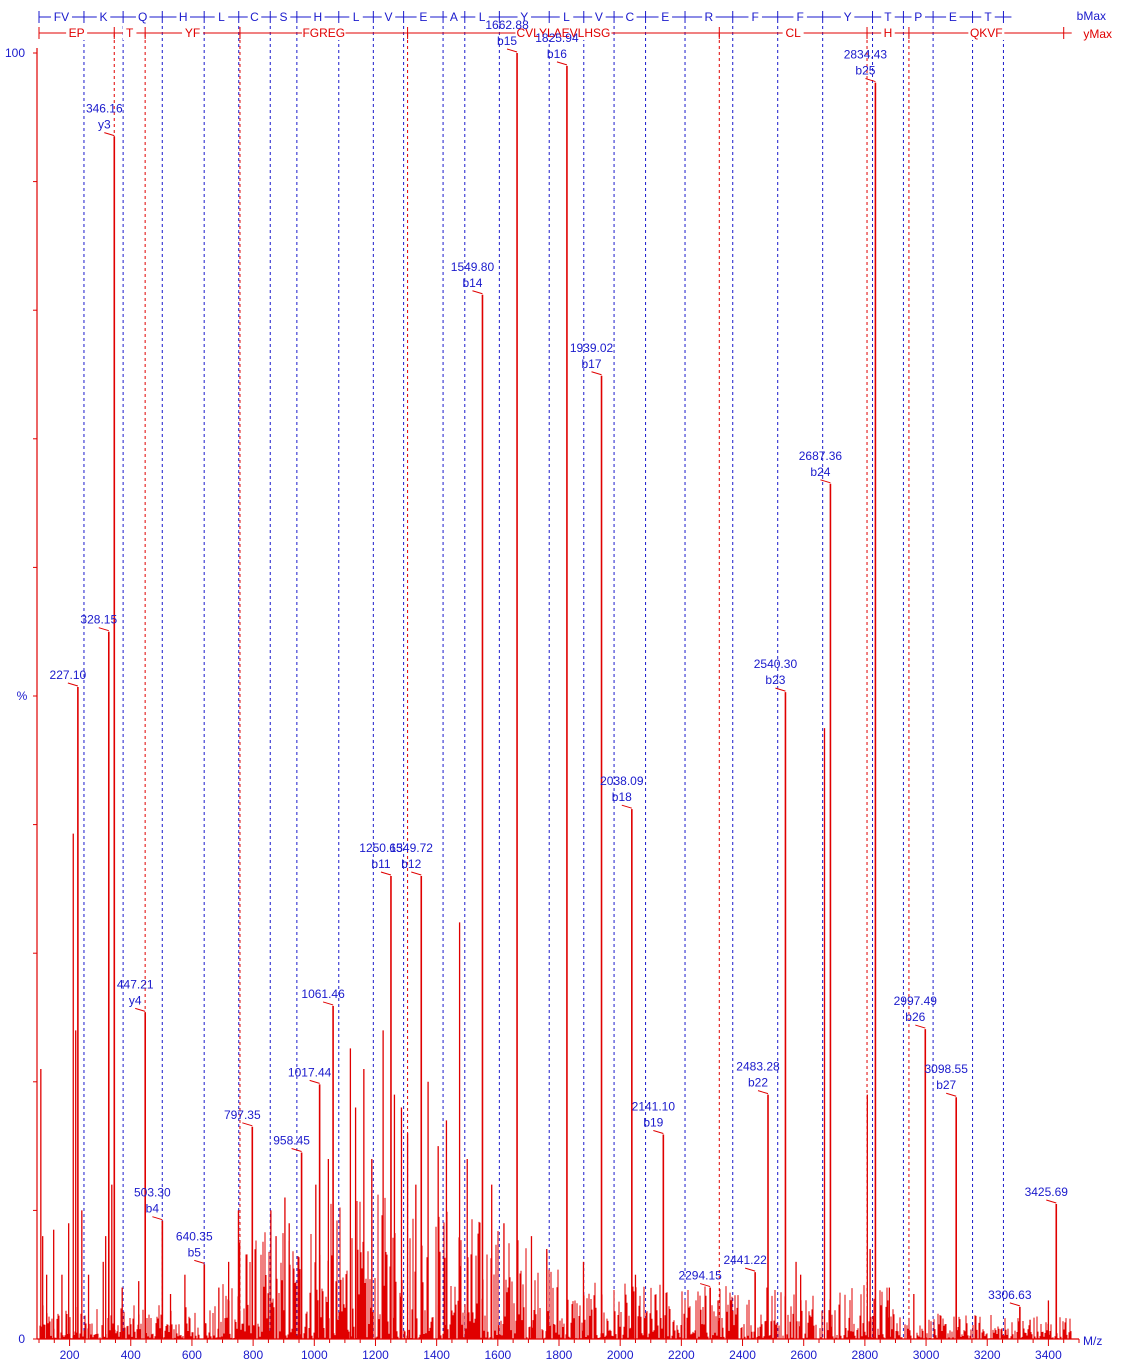 Image resolution: width=1126 pixels, height=1363 pixels. Describe the element at coordinates (775, 680) in the screenshot. I see `peak-label-ion: b23` at that location.